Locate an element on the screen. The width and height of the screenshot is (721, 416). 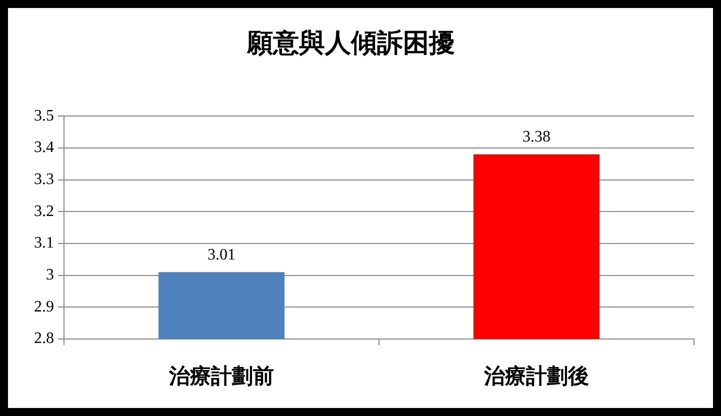
y-tick-label: 2.9 is located at coordinates (44, 307).